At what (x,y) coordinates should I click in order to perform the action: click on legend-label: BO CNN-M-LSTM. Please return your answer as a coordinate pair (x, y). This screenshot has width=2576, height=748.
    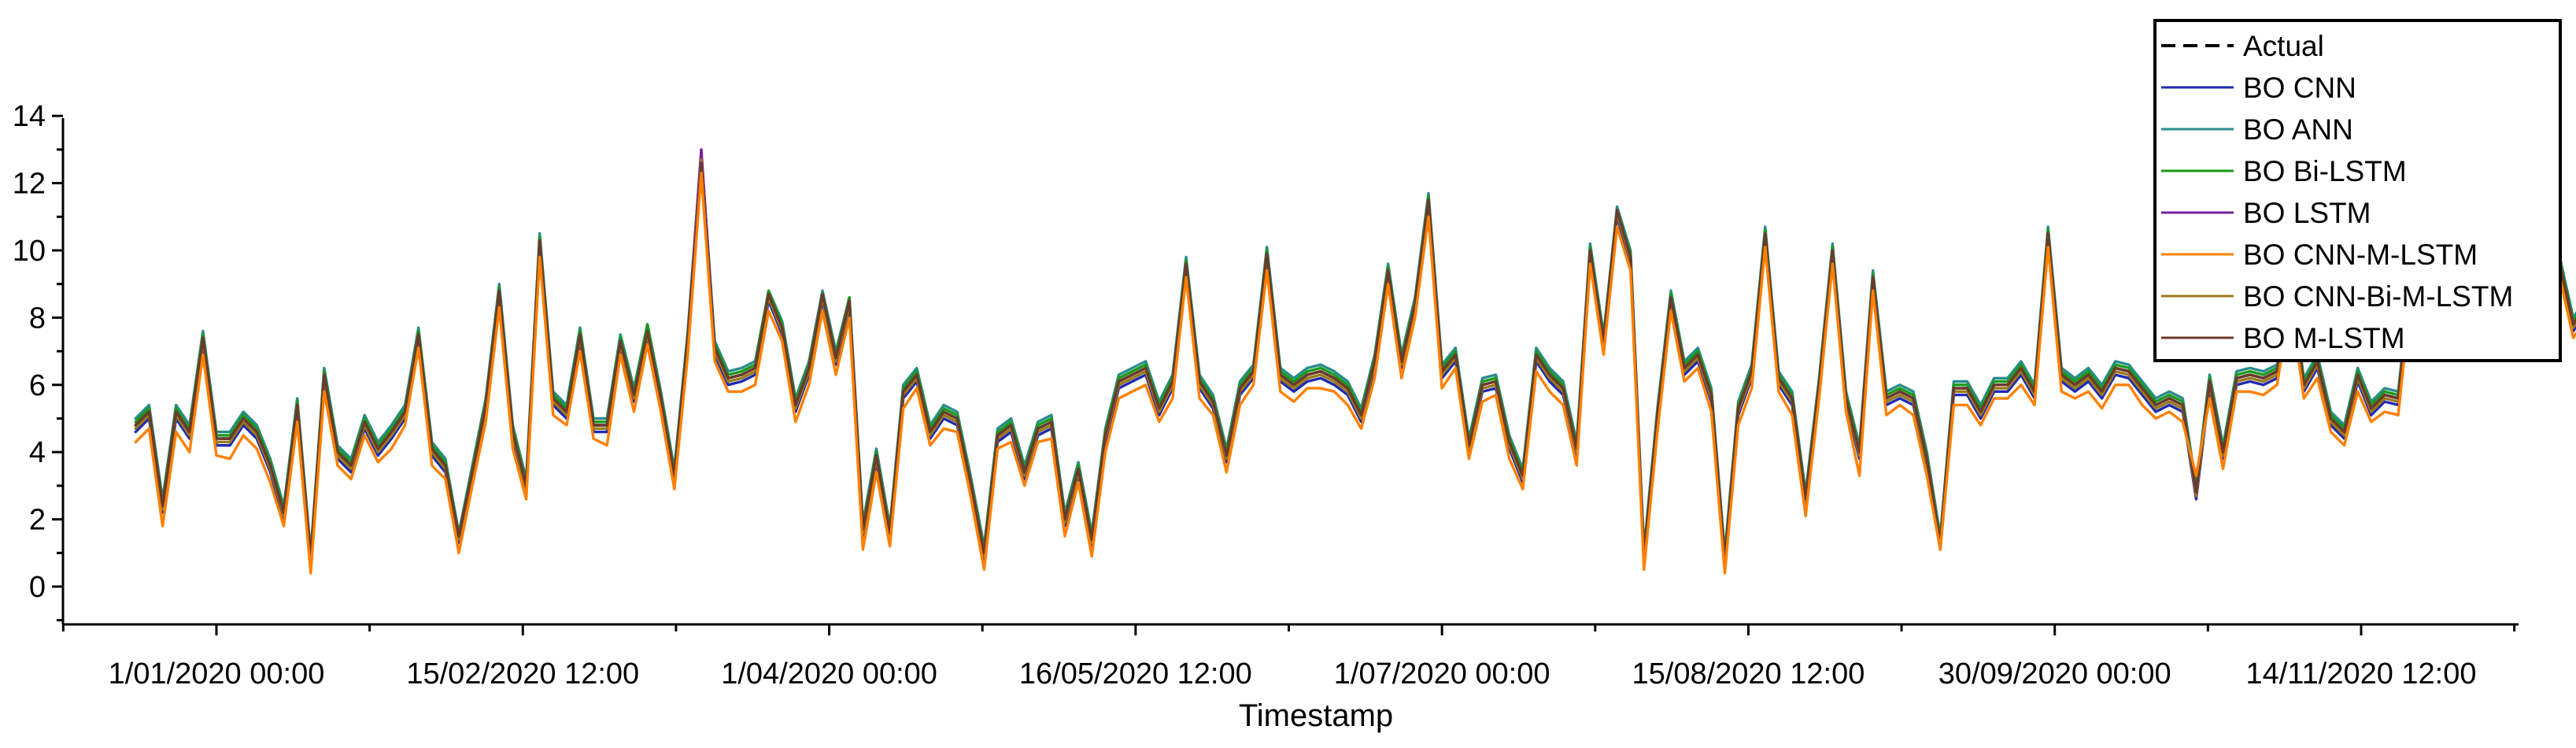
    Looking at the image, I should click on (2360, 255).